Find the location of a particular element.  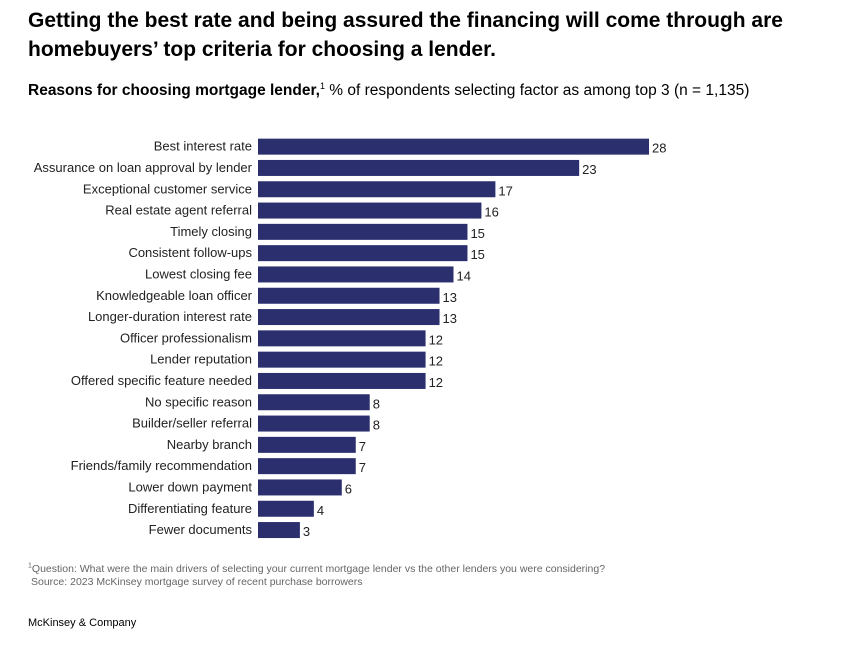

category-label: Knowledgeable loan officer is located at coordinates (174, 295).